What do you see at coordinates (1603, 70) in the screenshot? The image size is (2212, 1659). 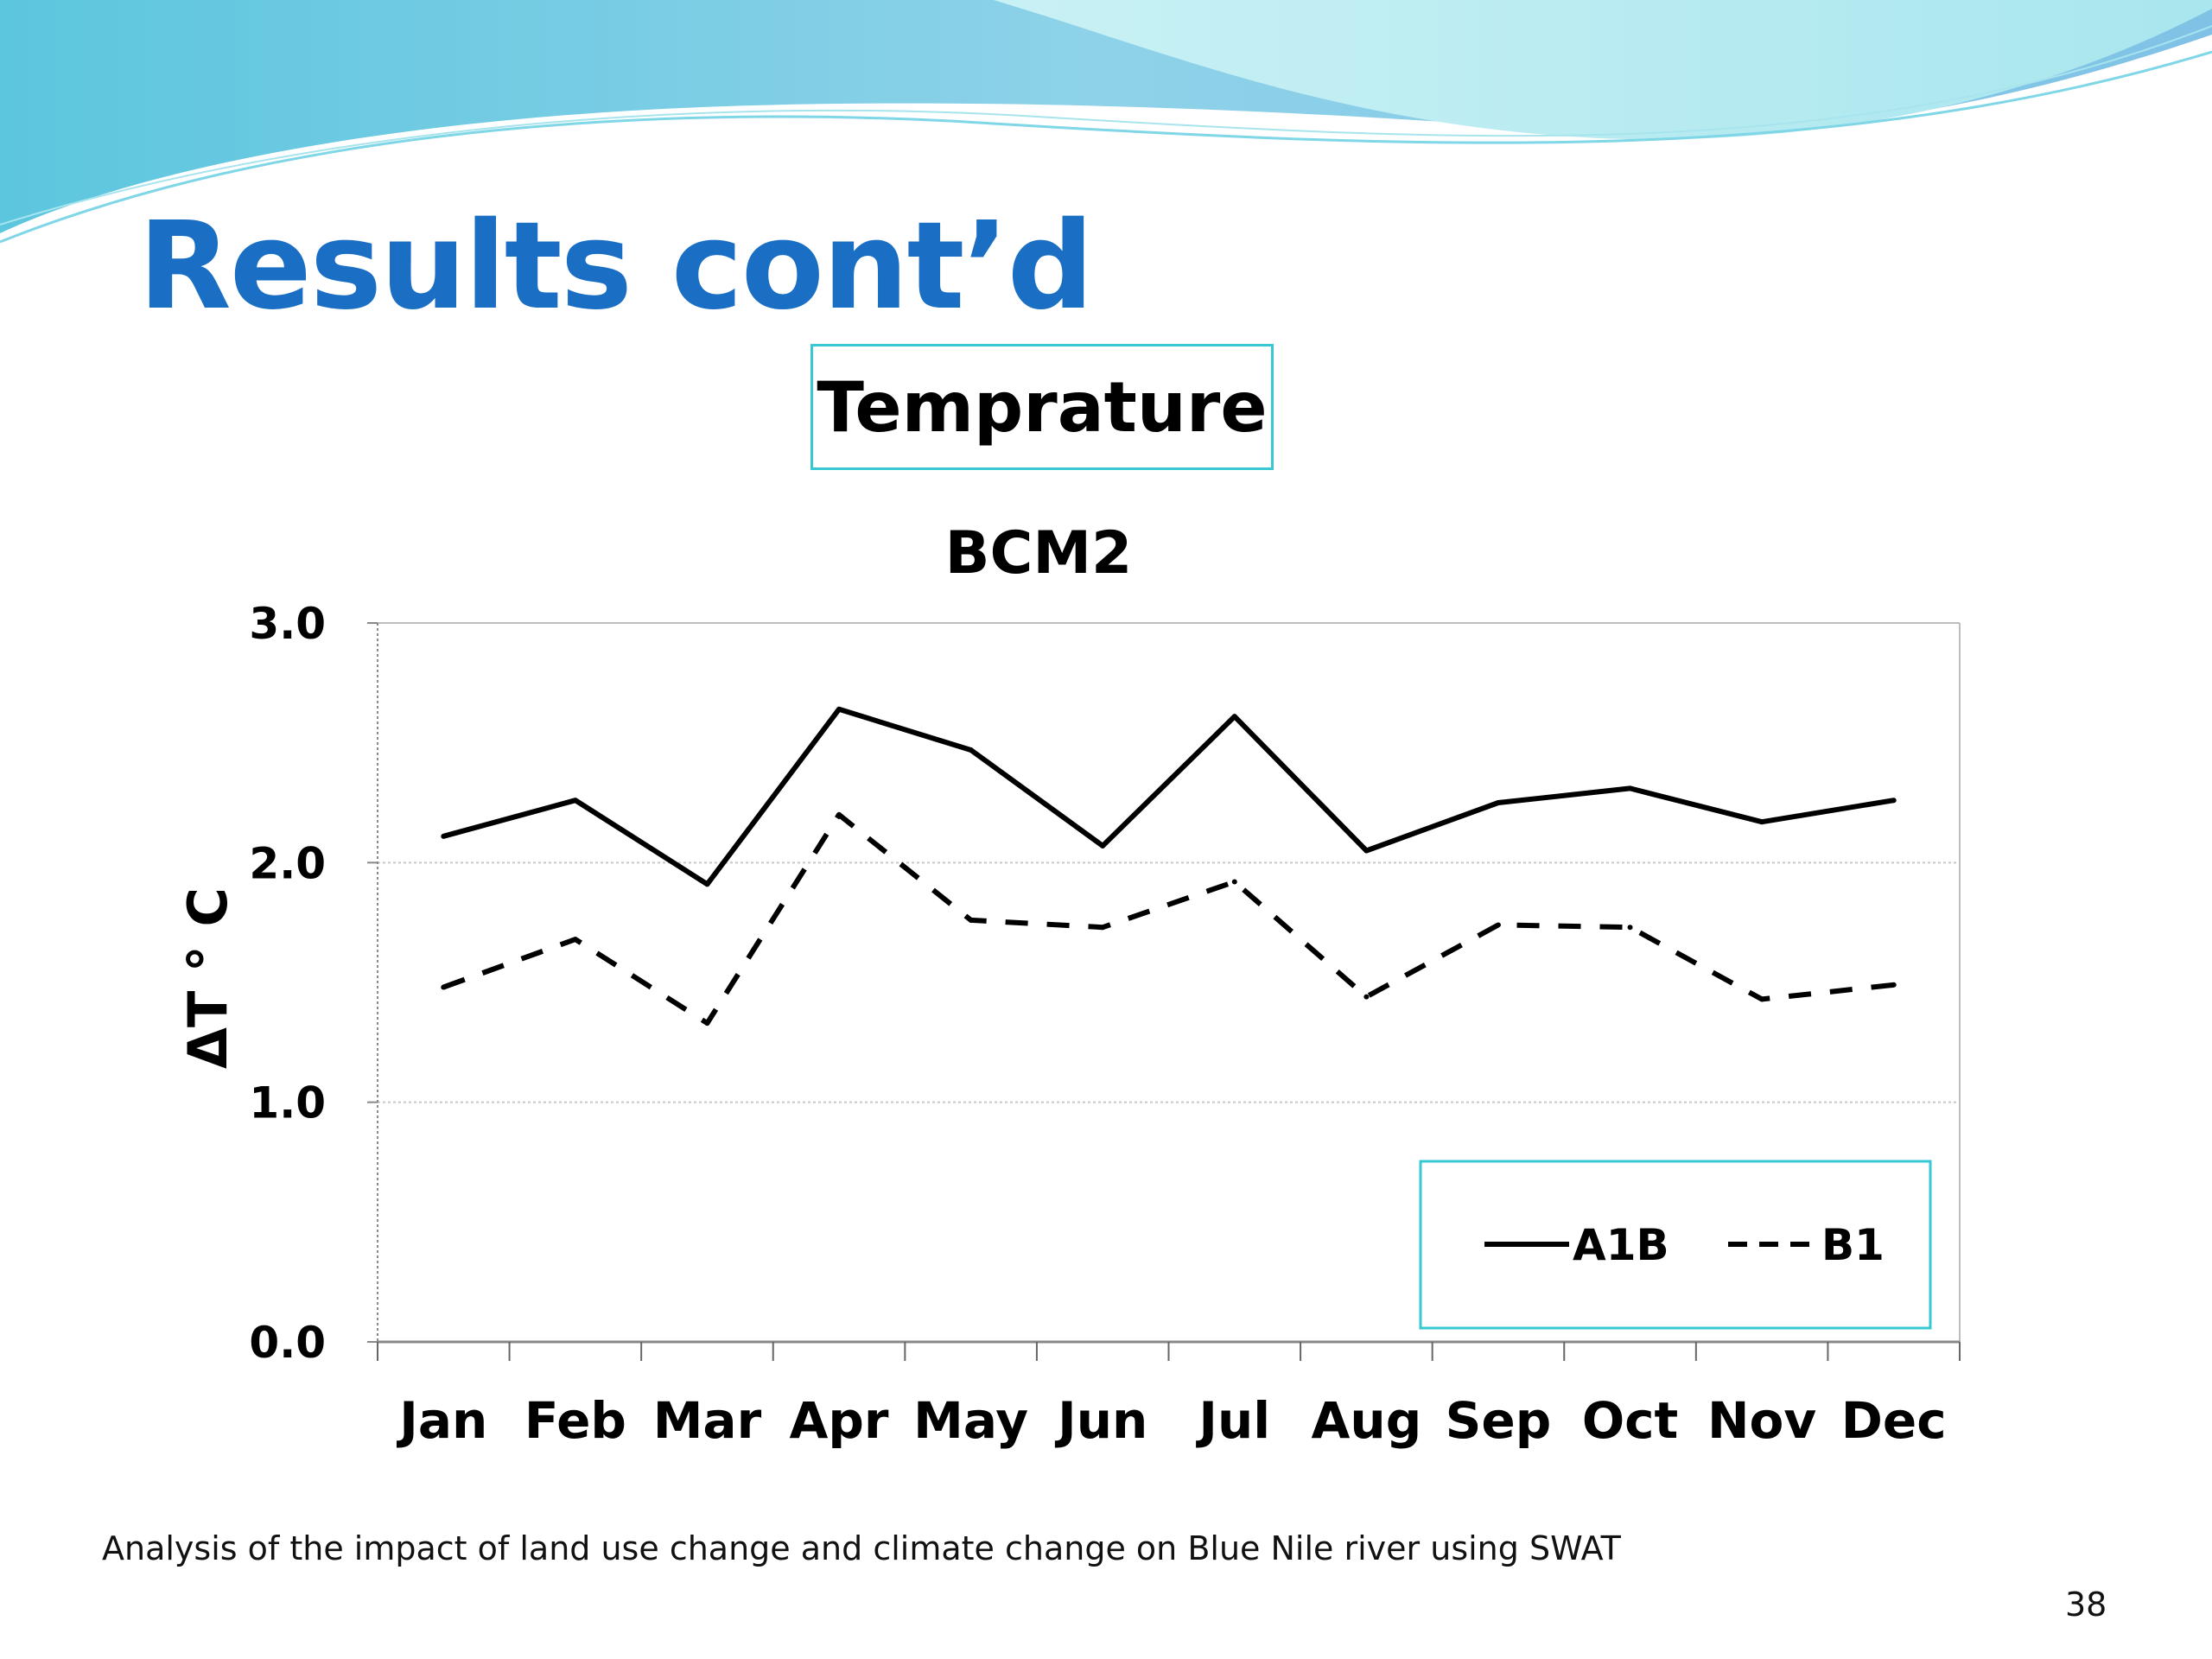 I see `banner-wave-front` at bounding box center [1603, 70].